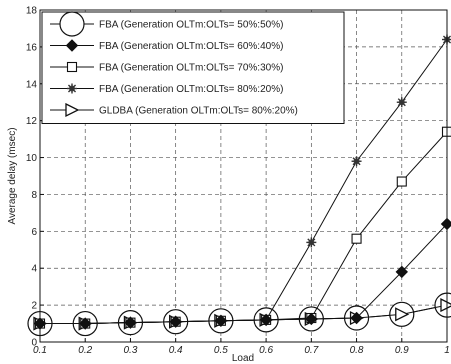  What do you see at coordinates (32, 47) in the screenshot?
I see `y-tick-label: 16` at bounding box center [32, 47].